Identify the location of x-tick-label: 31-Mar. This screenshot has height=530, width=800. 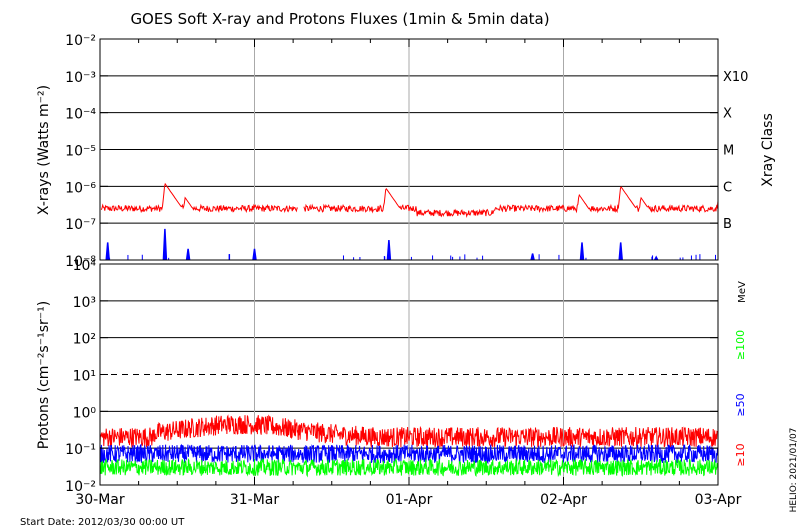
(255, 500).